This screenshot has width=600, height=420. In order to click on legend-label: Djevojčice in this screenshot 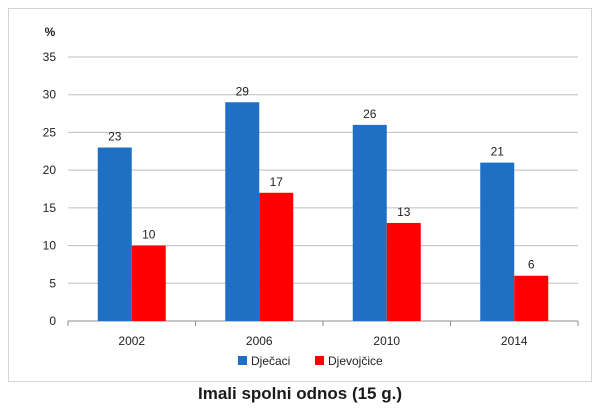, I will do `click(355, 361)`.